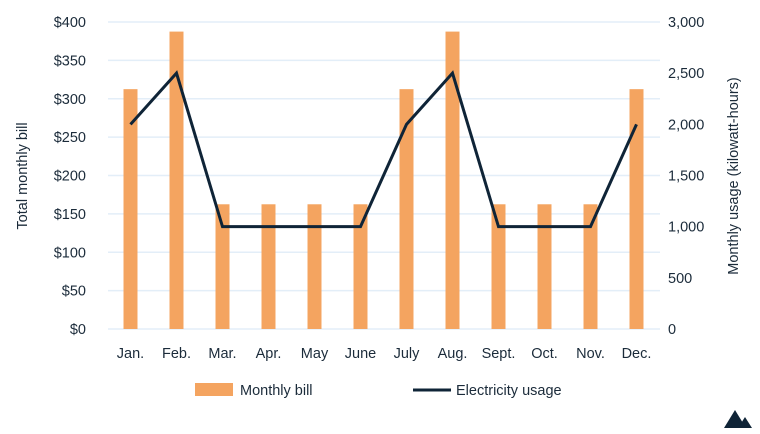 The width and height of the screenshot is (760, 434). I want to click on bar-oct, so click(544, 266).